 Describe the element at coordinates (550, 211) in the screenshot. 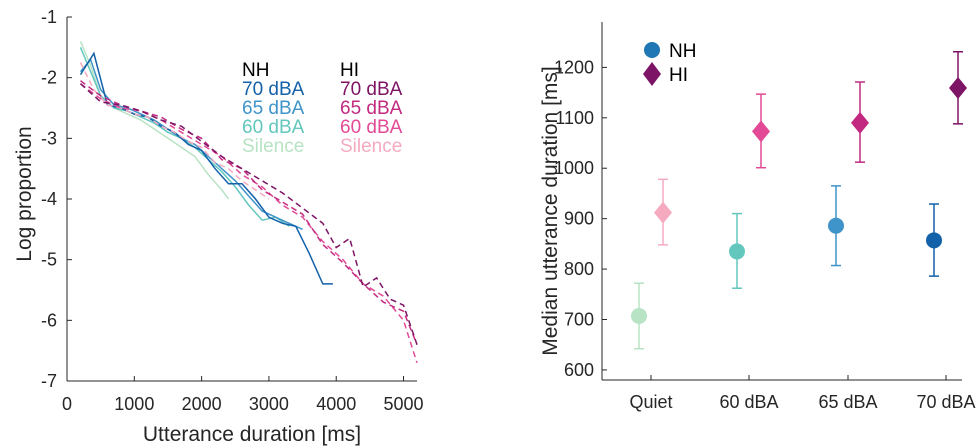

I see `right-y-axis-label: Median utterance duration [ms]` at that location.